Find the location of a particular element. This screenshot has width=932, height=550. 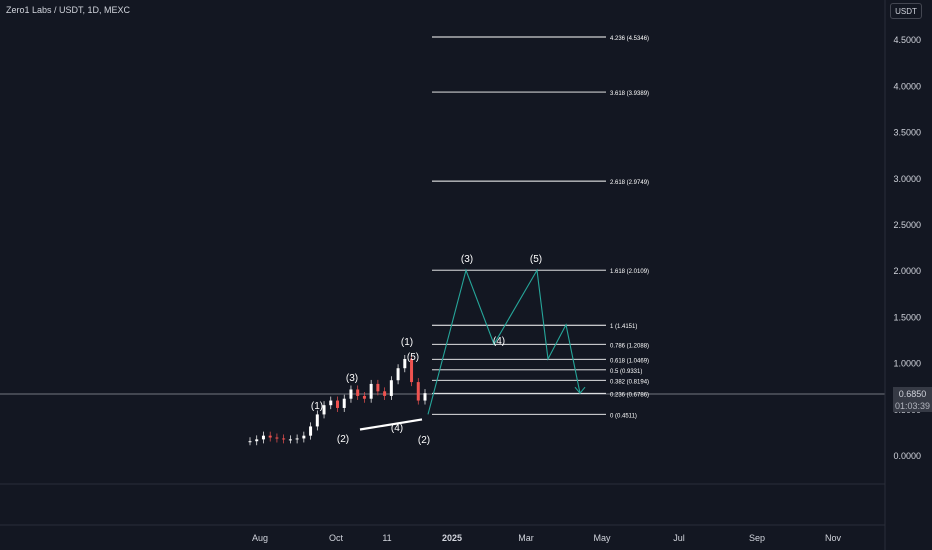

wave-labels: (1) (2) (3) (4) (5) (1) (2) (3) (4) (5) is located at coordinates (426, 350).